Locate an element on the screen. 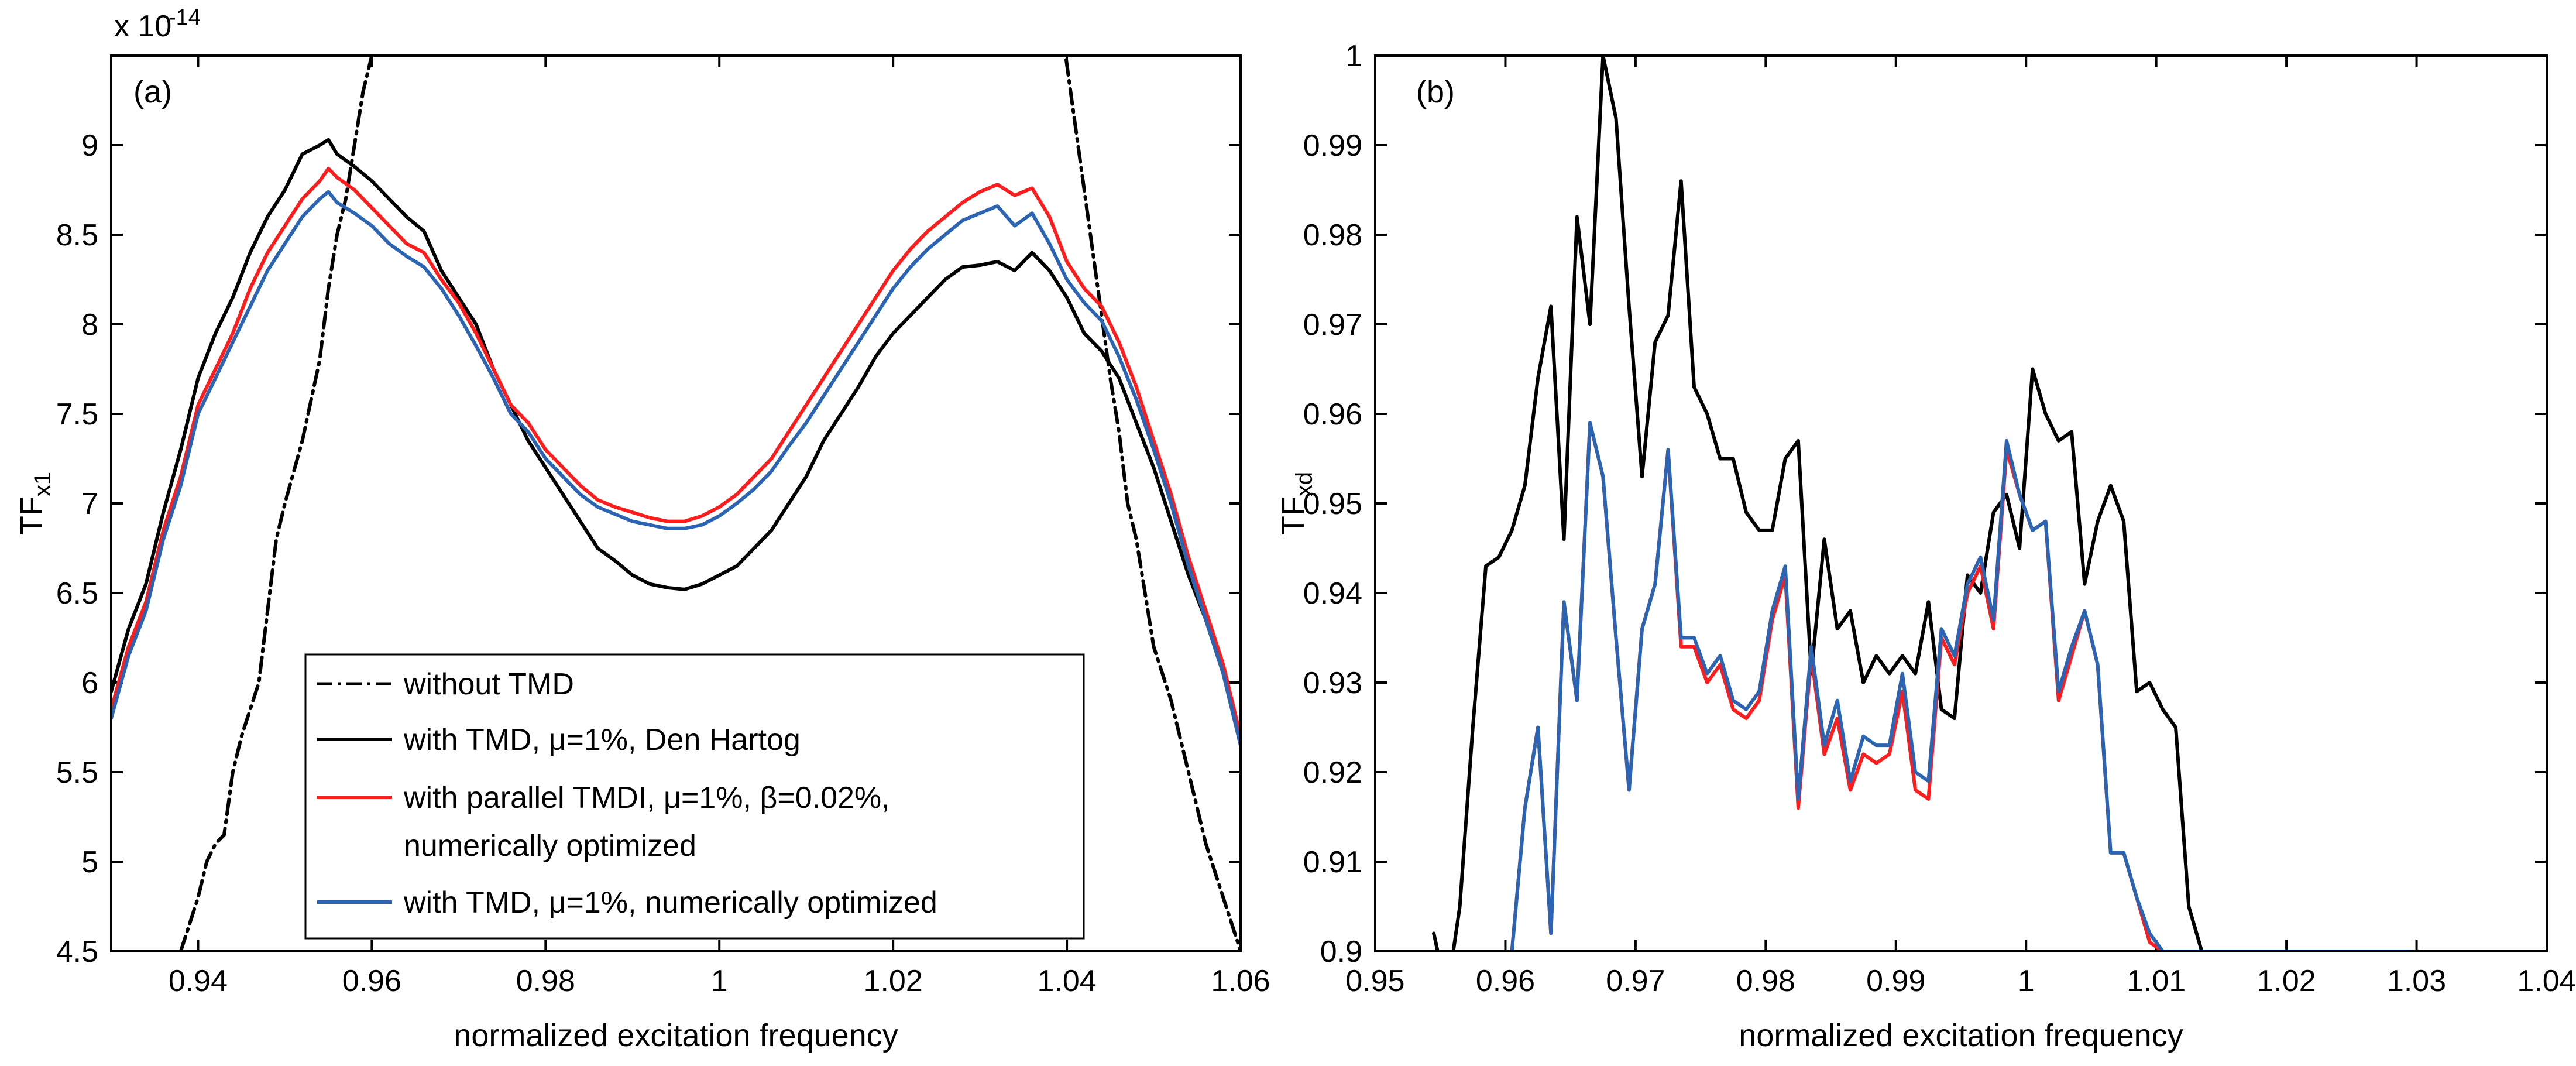 Image resolution: width=2576 pixels, height=1066 pixels. x-tick-label: 0.94 is located at coordinates (199, 981).